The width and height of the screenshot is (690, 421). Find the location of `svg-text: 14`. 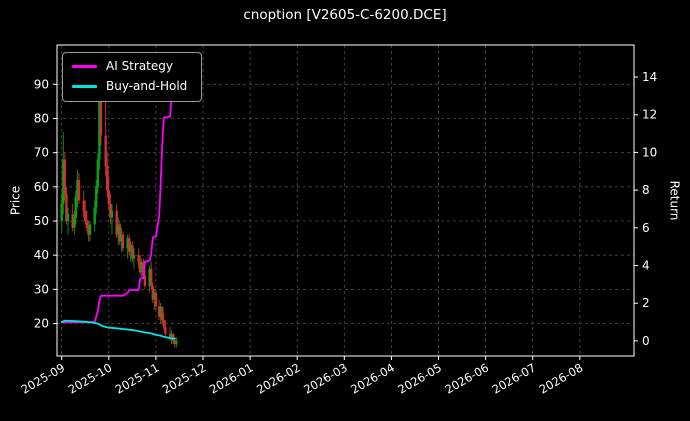

svg-text: 14 is located at coordinates (649, 77).